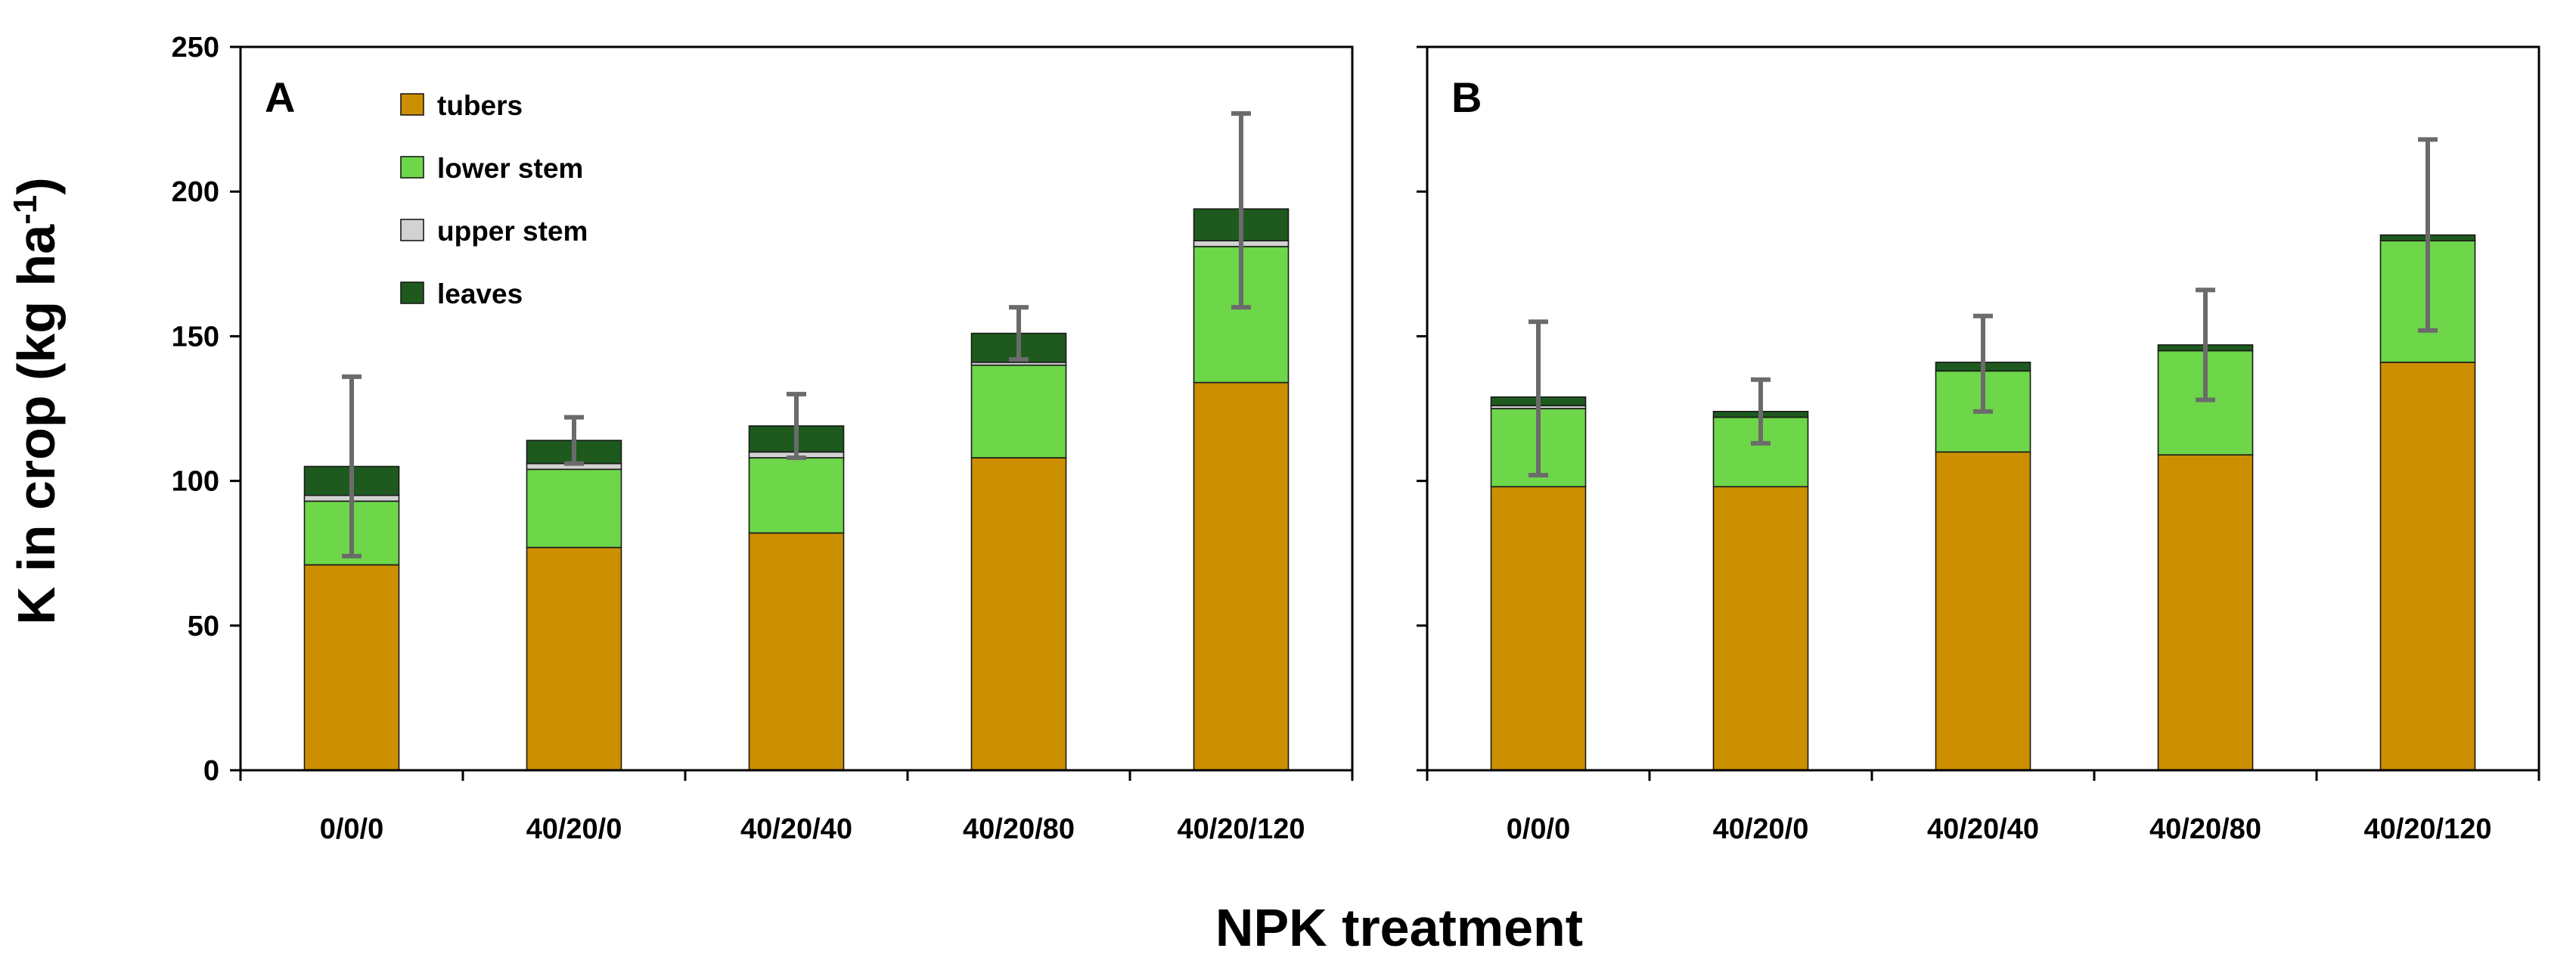  I want to click on legend-swatch-leaves, so click(412, 292).